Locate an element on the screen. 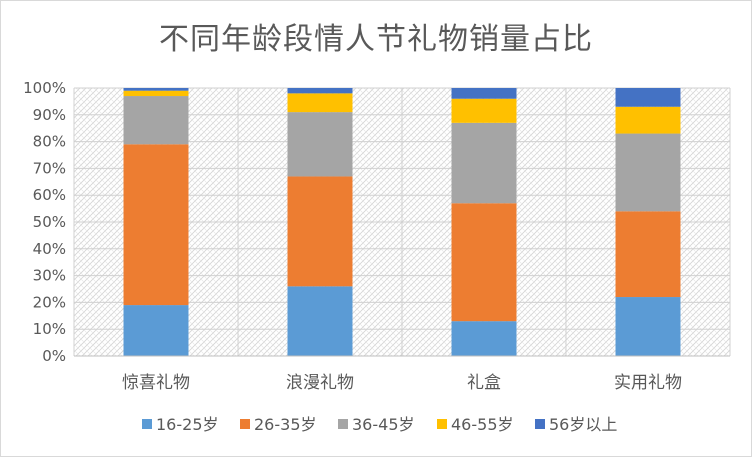 This screenshot has width=752, height=457. legend-label: 36-45岁 is located at coordinates (383, 424).